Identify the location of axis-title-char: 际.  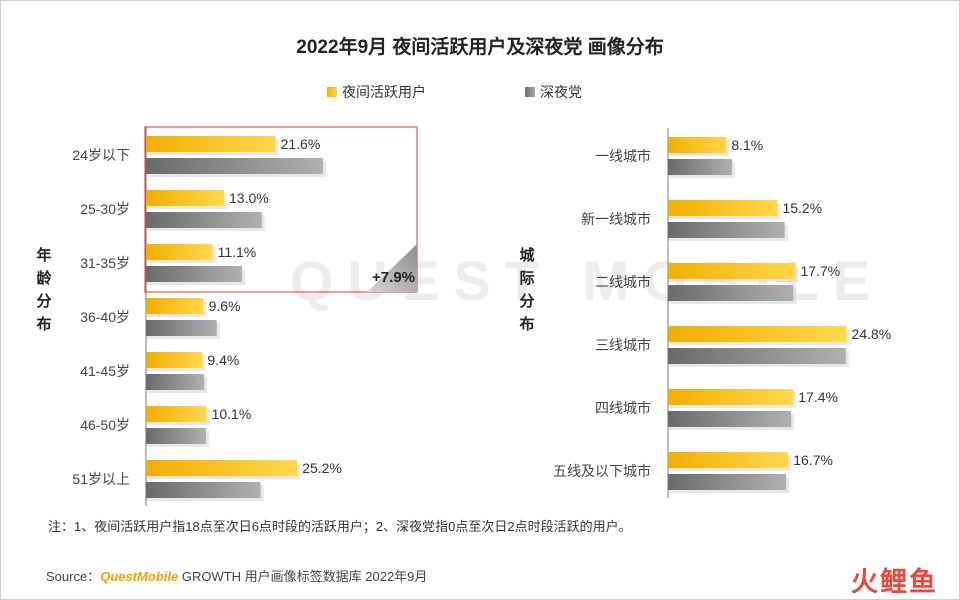
(527, 278).